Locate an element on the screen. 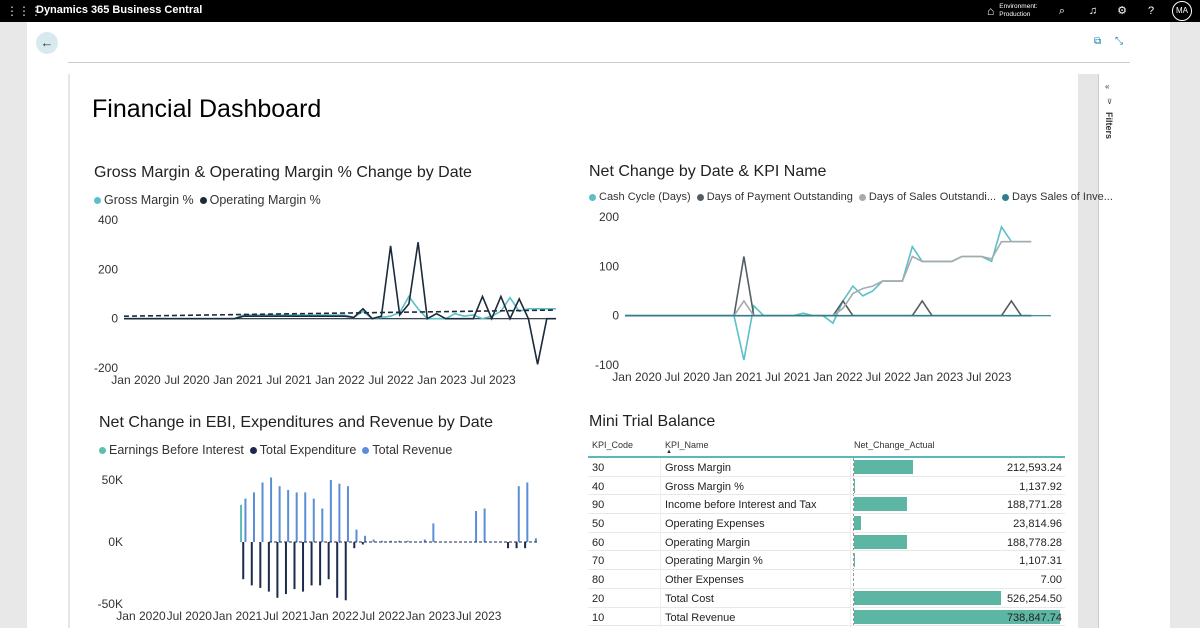 This screenshot has height=628, width=1200. expand-filters-chevron-icon: « is located at coordinates (1107, 86).